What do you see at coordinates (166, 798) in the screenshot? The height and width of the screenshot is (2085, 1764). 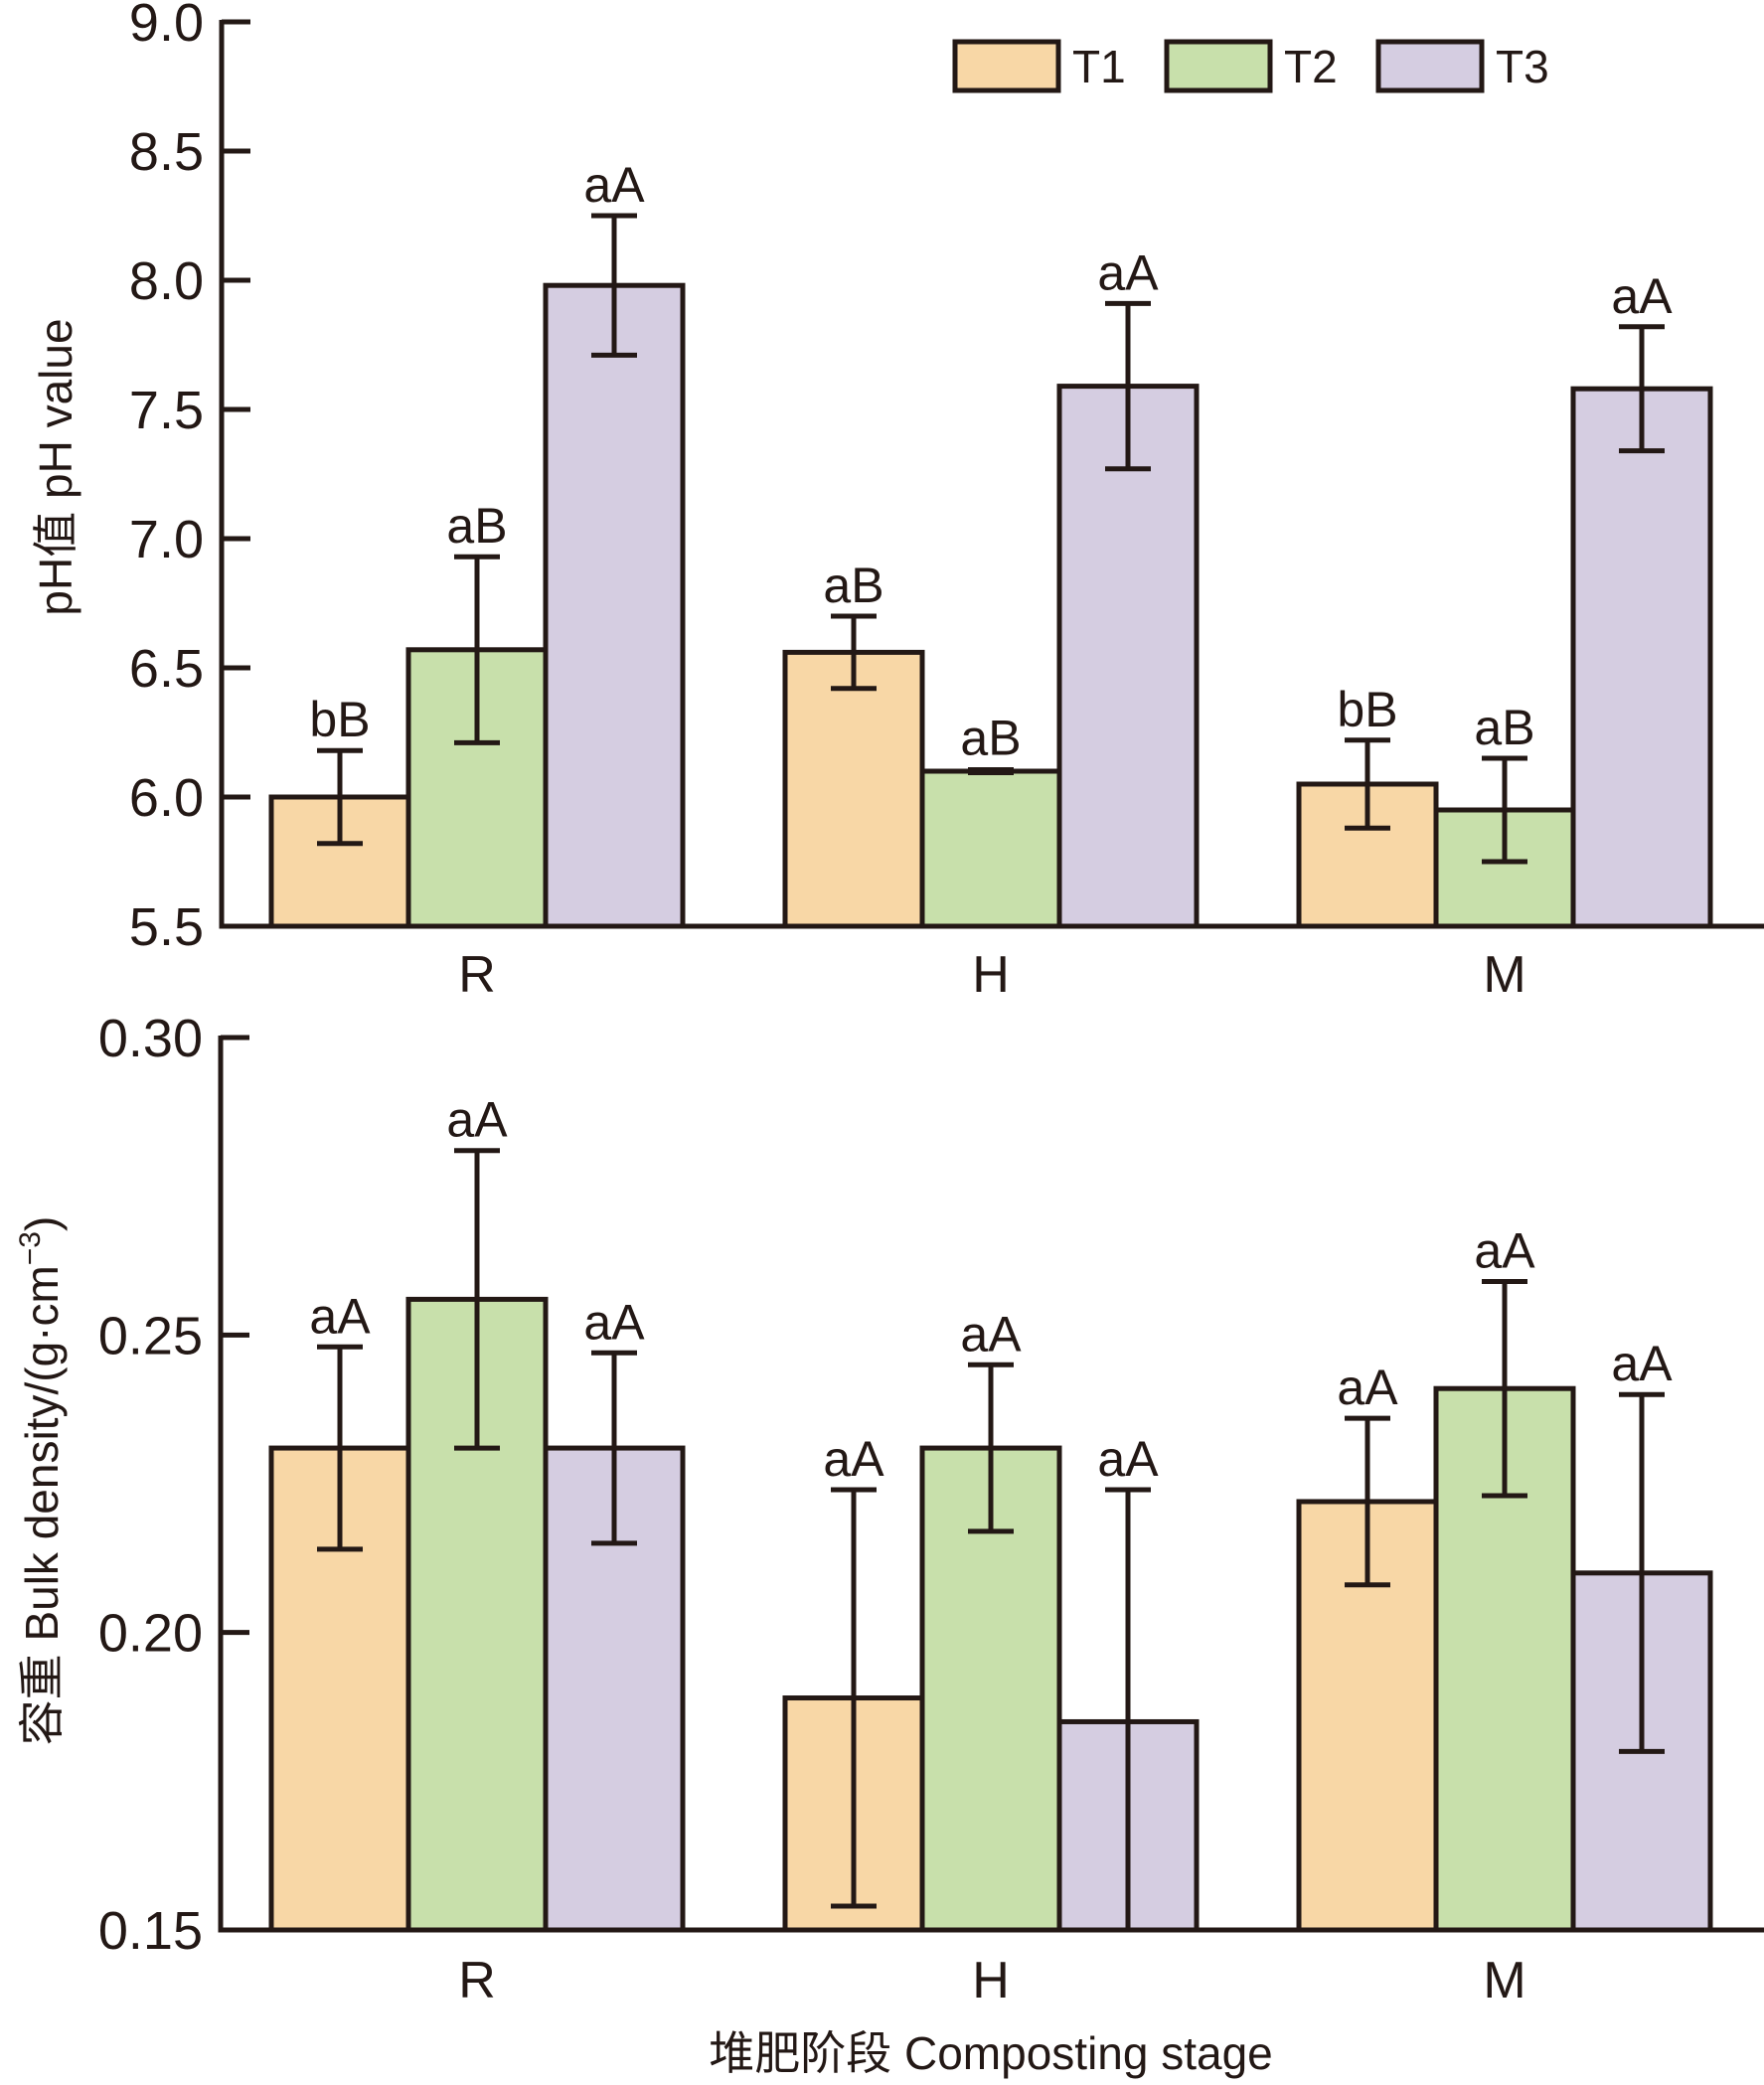 I see `ph-y-tick-label: 6.0` at bounding box center [166, 798].